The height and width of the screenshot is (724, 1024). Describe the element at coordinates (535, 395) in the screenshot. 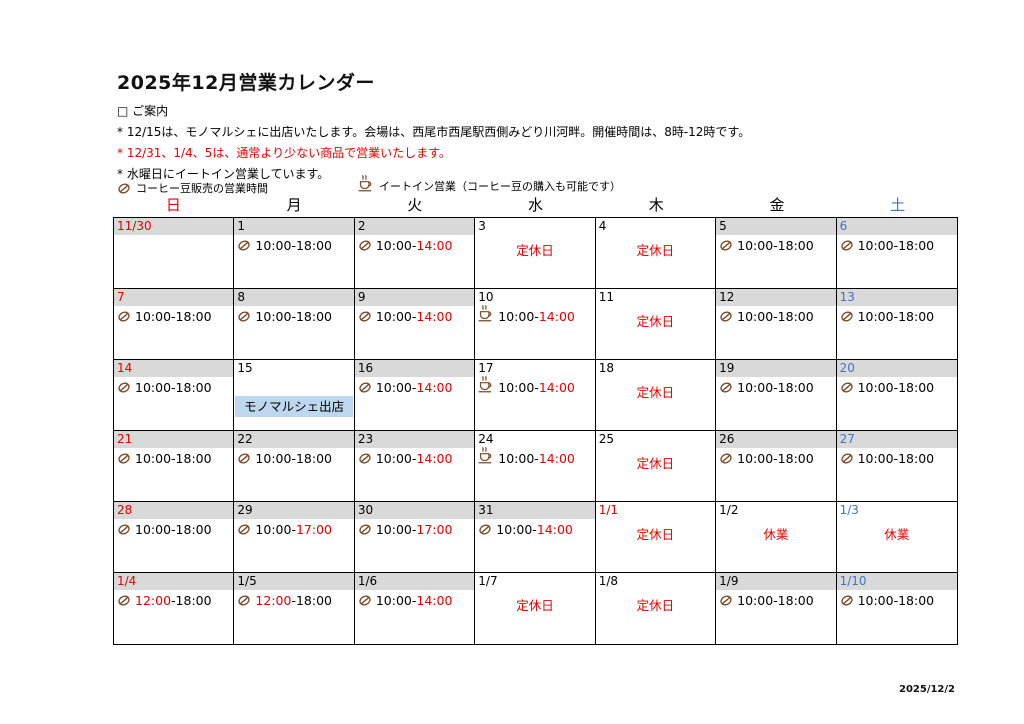

I see `day-cell-17: 17 10:00-14:00` at that location.